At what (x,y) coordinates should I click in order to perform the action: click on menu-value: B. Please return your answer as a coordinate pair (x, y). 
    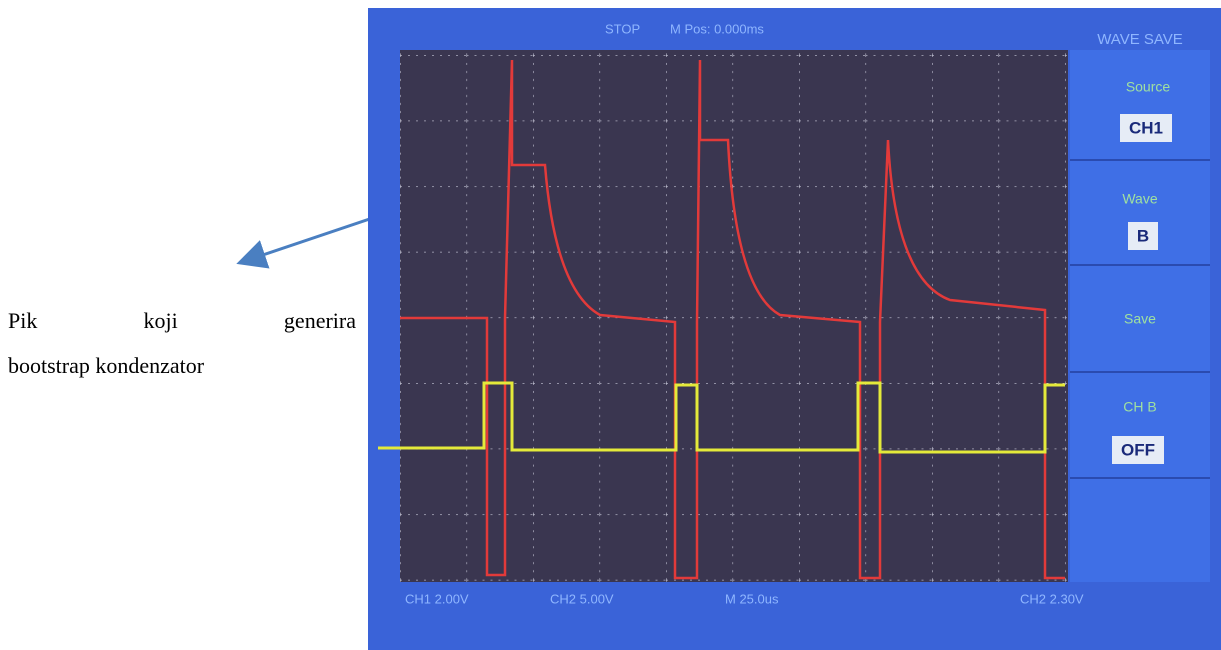
    Looking at the image, I should click on (1143, 235).